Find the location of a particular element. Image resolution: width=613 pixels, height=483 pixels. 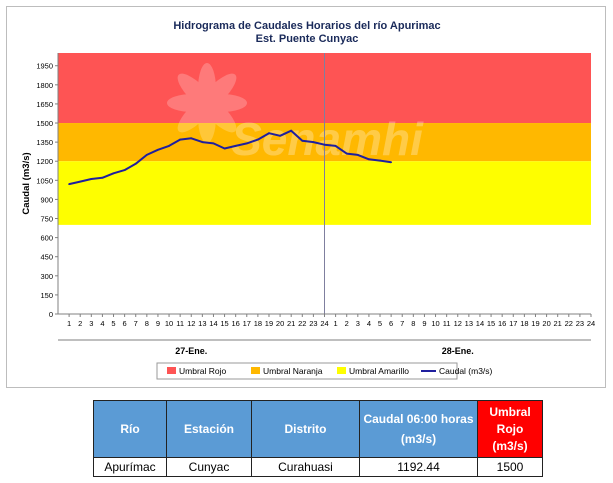

x-tick-label: 5 is located at coordinates (113, 323).